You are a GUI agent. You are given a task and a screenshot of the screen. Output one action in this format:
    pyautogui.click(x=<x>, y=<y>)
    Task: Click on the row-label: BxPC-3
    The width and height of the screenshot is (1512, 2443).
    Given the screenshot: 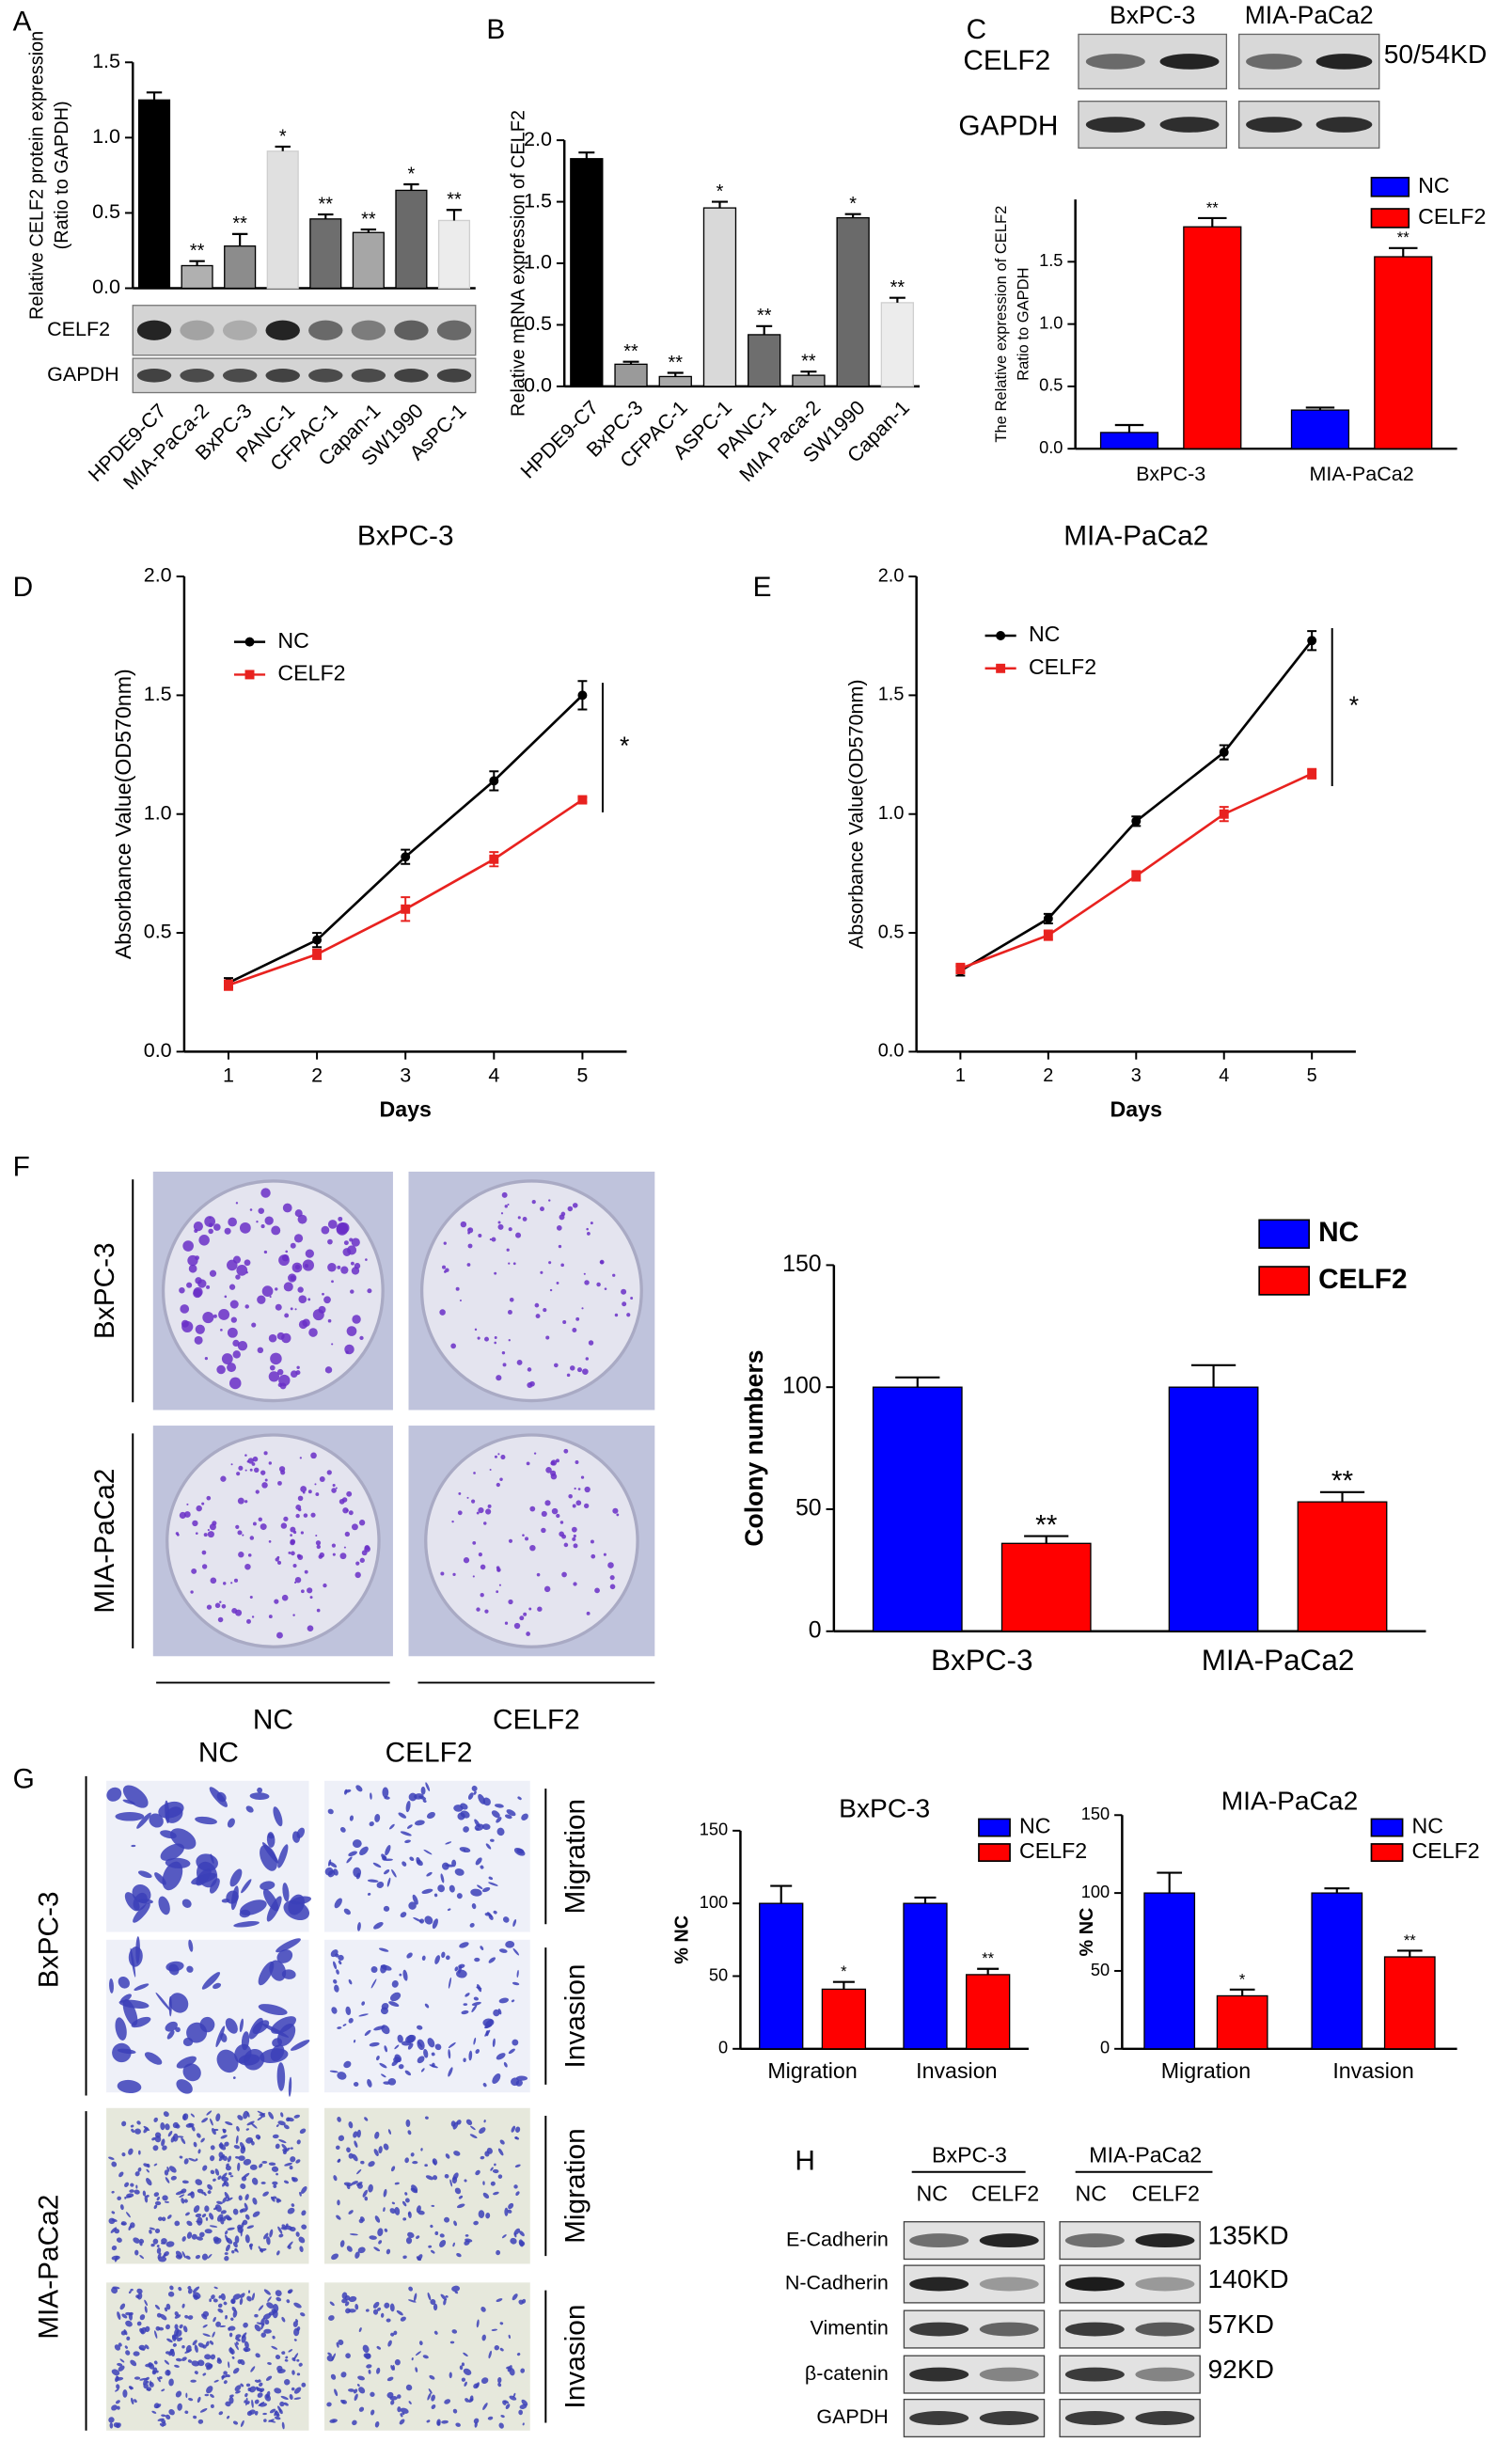 What is the action you would take?
    pyautogui.click(x=104, y=1291)
    